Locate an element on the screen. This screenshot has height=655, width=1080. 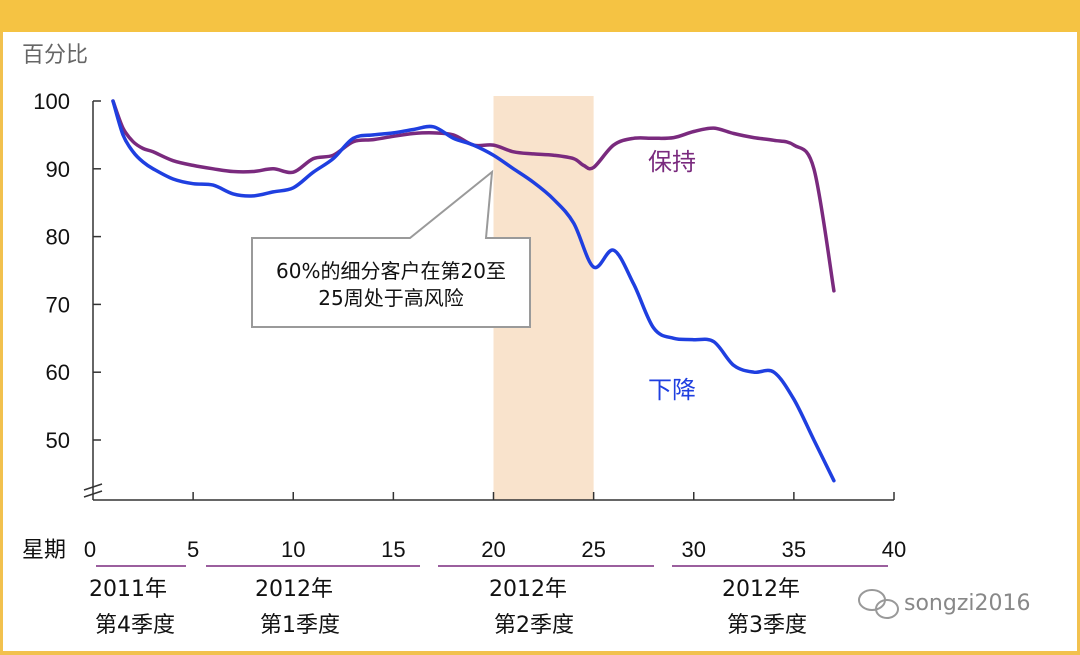
annotation-callout: 60%的细分客户在第20至 25周处于高风险 is located at coordinates (391, 248).